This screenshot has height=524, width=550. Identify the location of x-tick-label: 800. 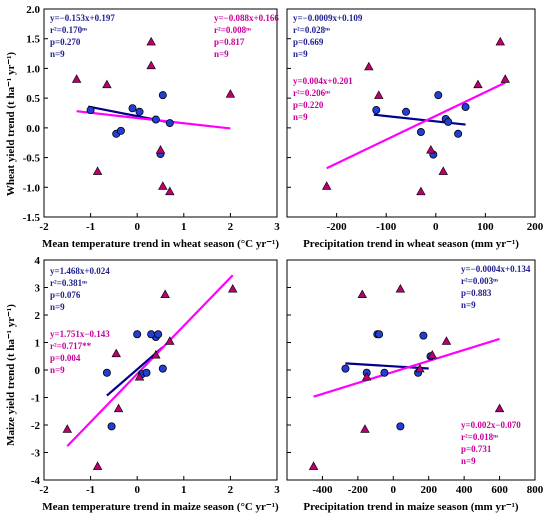
(535, 490).